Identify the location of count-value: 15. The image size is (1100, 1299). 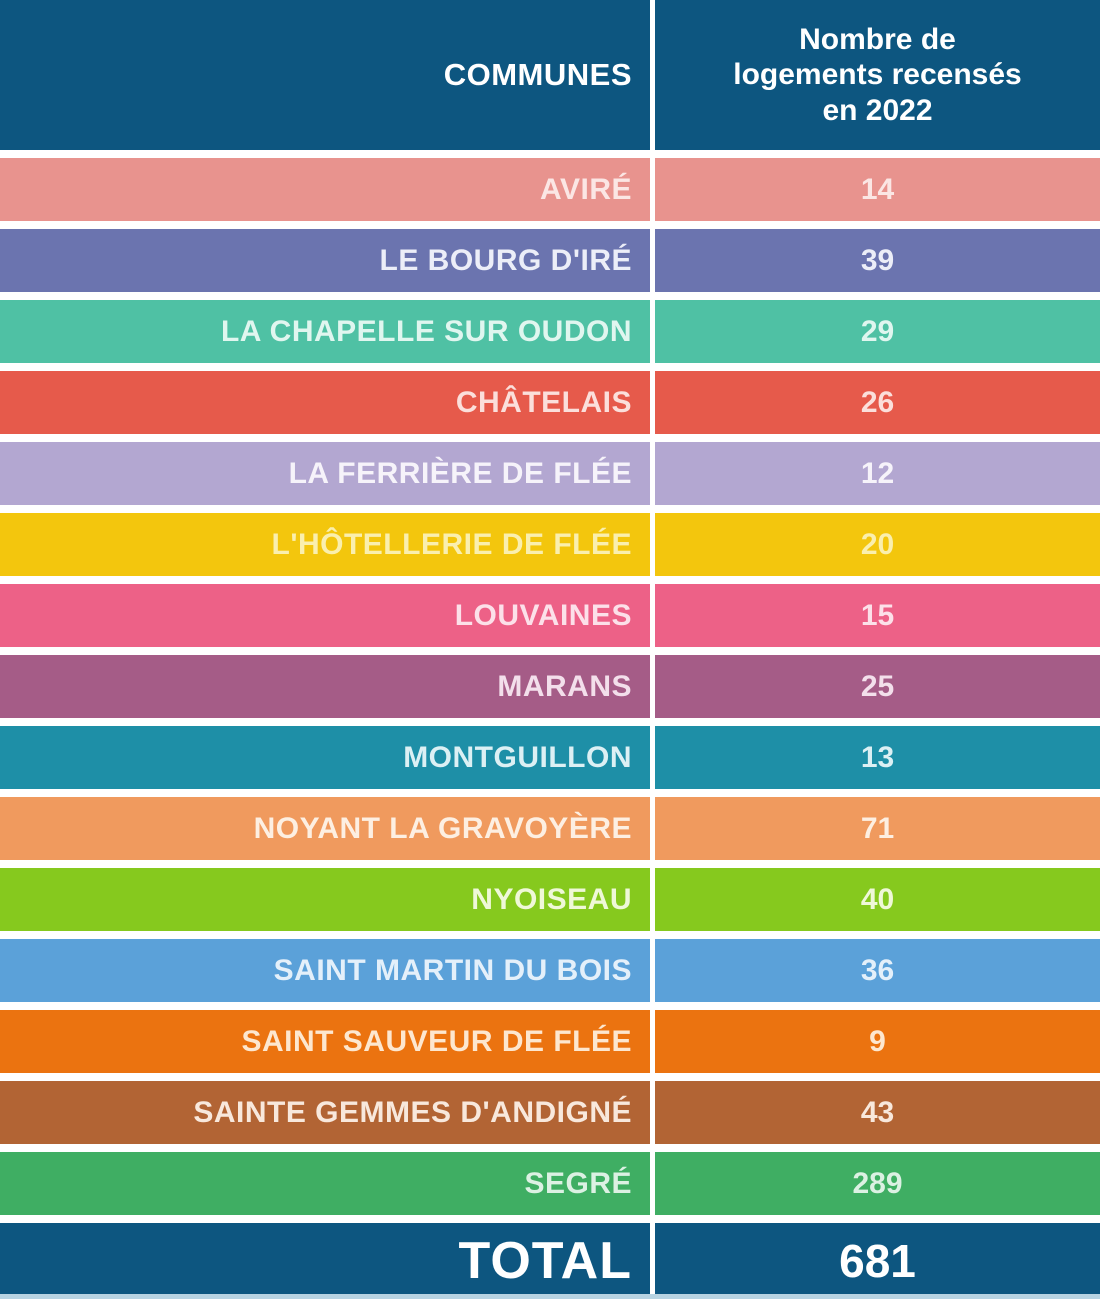
(877, 615).